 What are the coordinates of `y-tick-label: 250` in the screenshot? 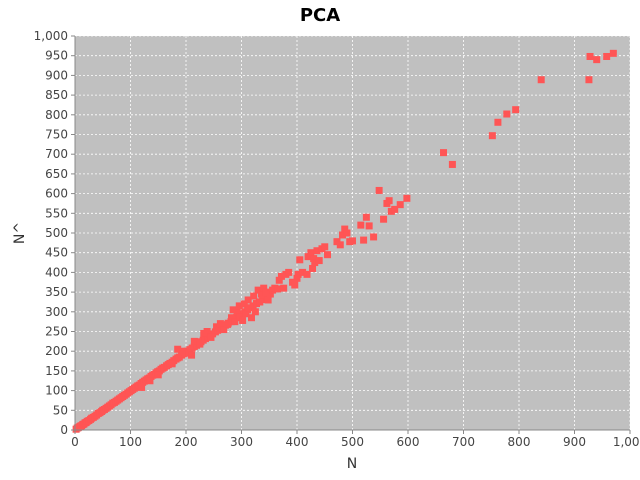 It's located at (56, 332).